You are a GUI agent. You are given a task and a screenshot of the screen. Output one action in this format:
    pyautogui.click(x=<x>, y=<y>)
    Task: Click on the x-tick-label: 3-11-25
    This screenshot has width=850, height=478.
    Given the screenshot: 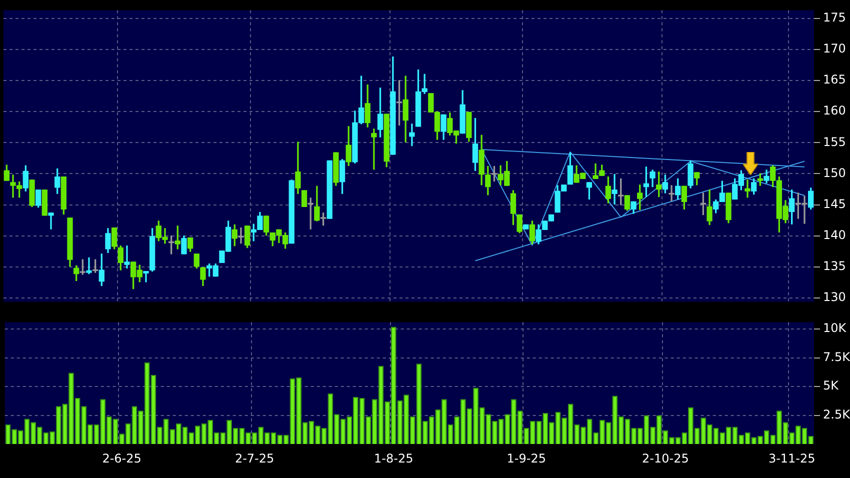 What is the action you would take?
    pyautogui.click(x=792, y=458)
    